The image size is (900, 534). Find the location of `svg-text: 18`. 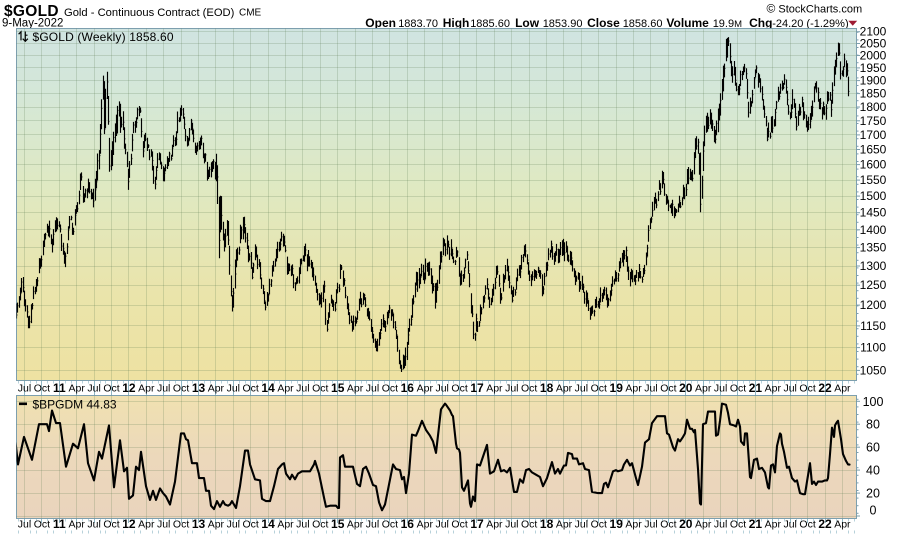

svg-text: 18 is located at coordinates (547, 388).